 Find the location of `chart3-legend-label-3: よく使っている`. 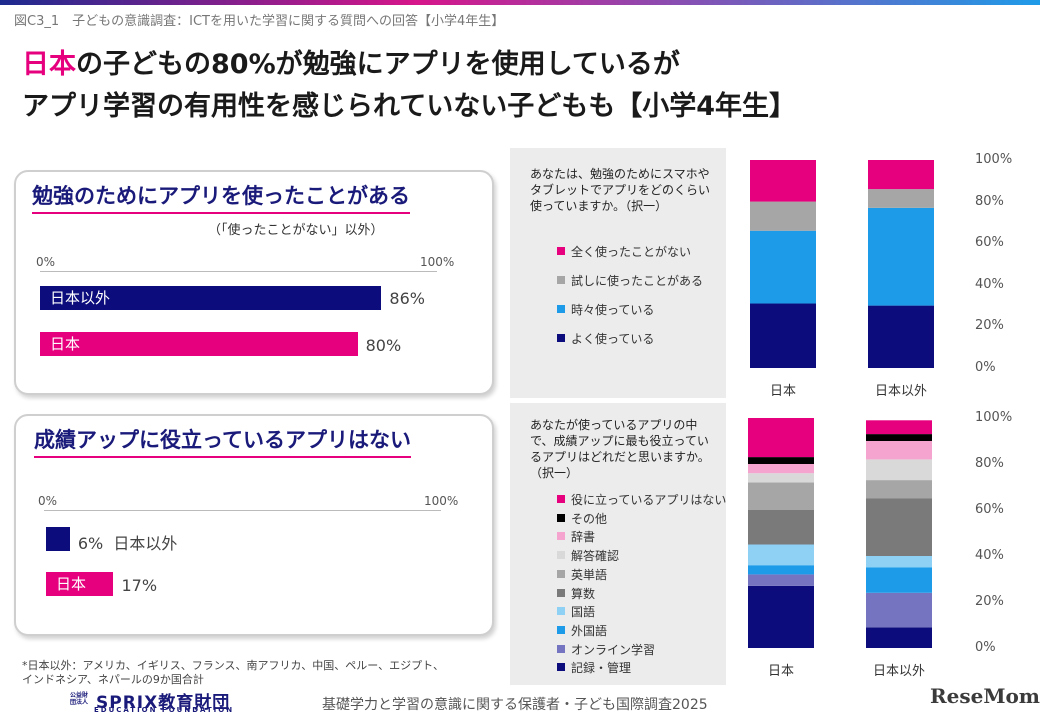

chart3-legend-label-3: よく使っている is located at coordinates (613, 339).